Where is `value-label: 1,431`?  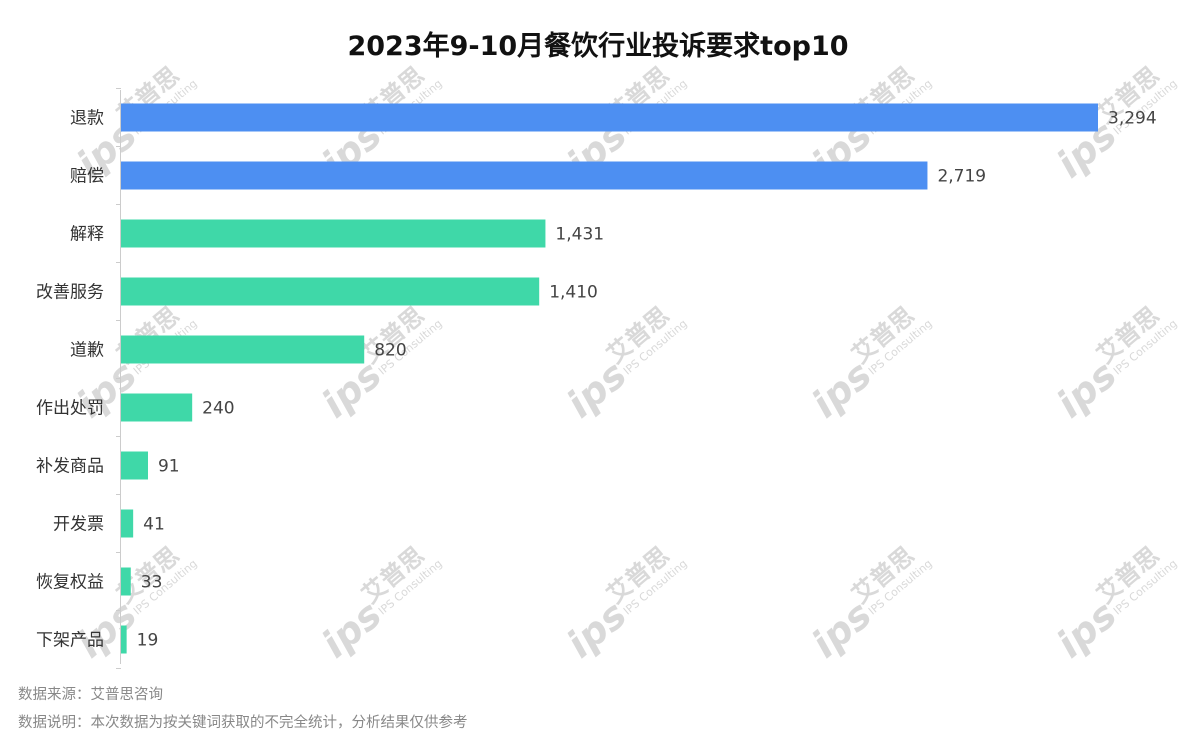
value-label: 1,431 is located at coordinates (579, 235).